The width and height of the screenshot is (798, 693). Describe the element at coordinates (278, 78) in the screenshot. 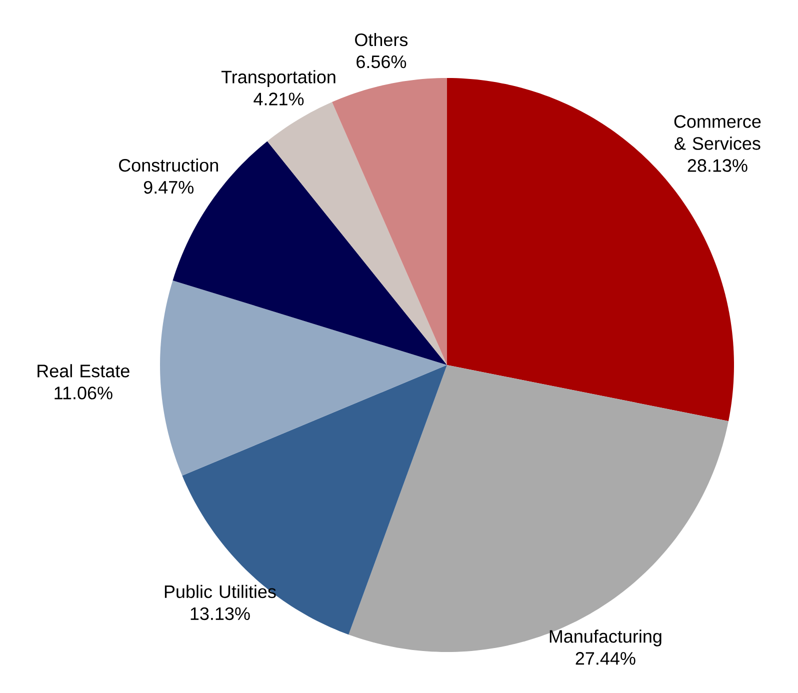

I see `slice-label: Transportation` at that location.